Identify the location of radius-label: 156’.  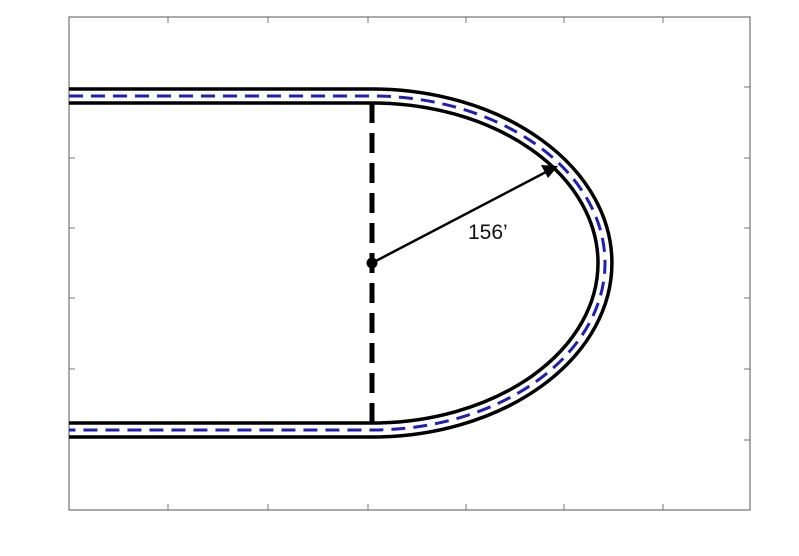
(488, 232).